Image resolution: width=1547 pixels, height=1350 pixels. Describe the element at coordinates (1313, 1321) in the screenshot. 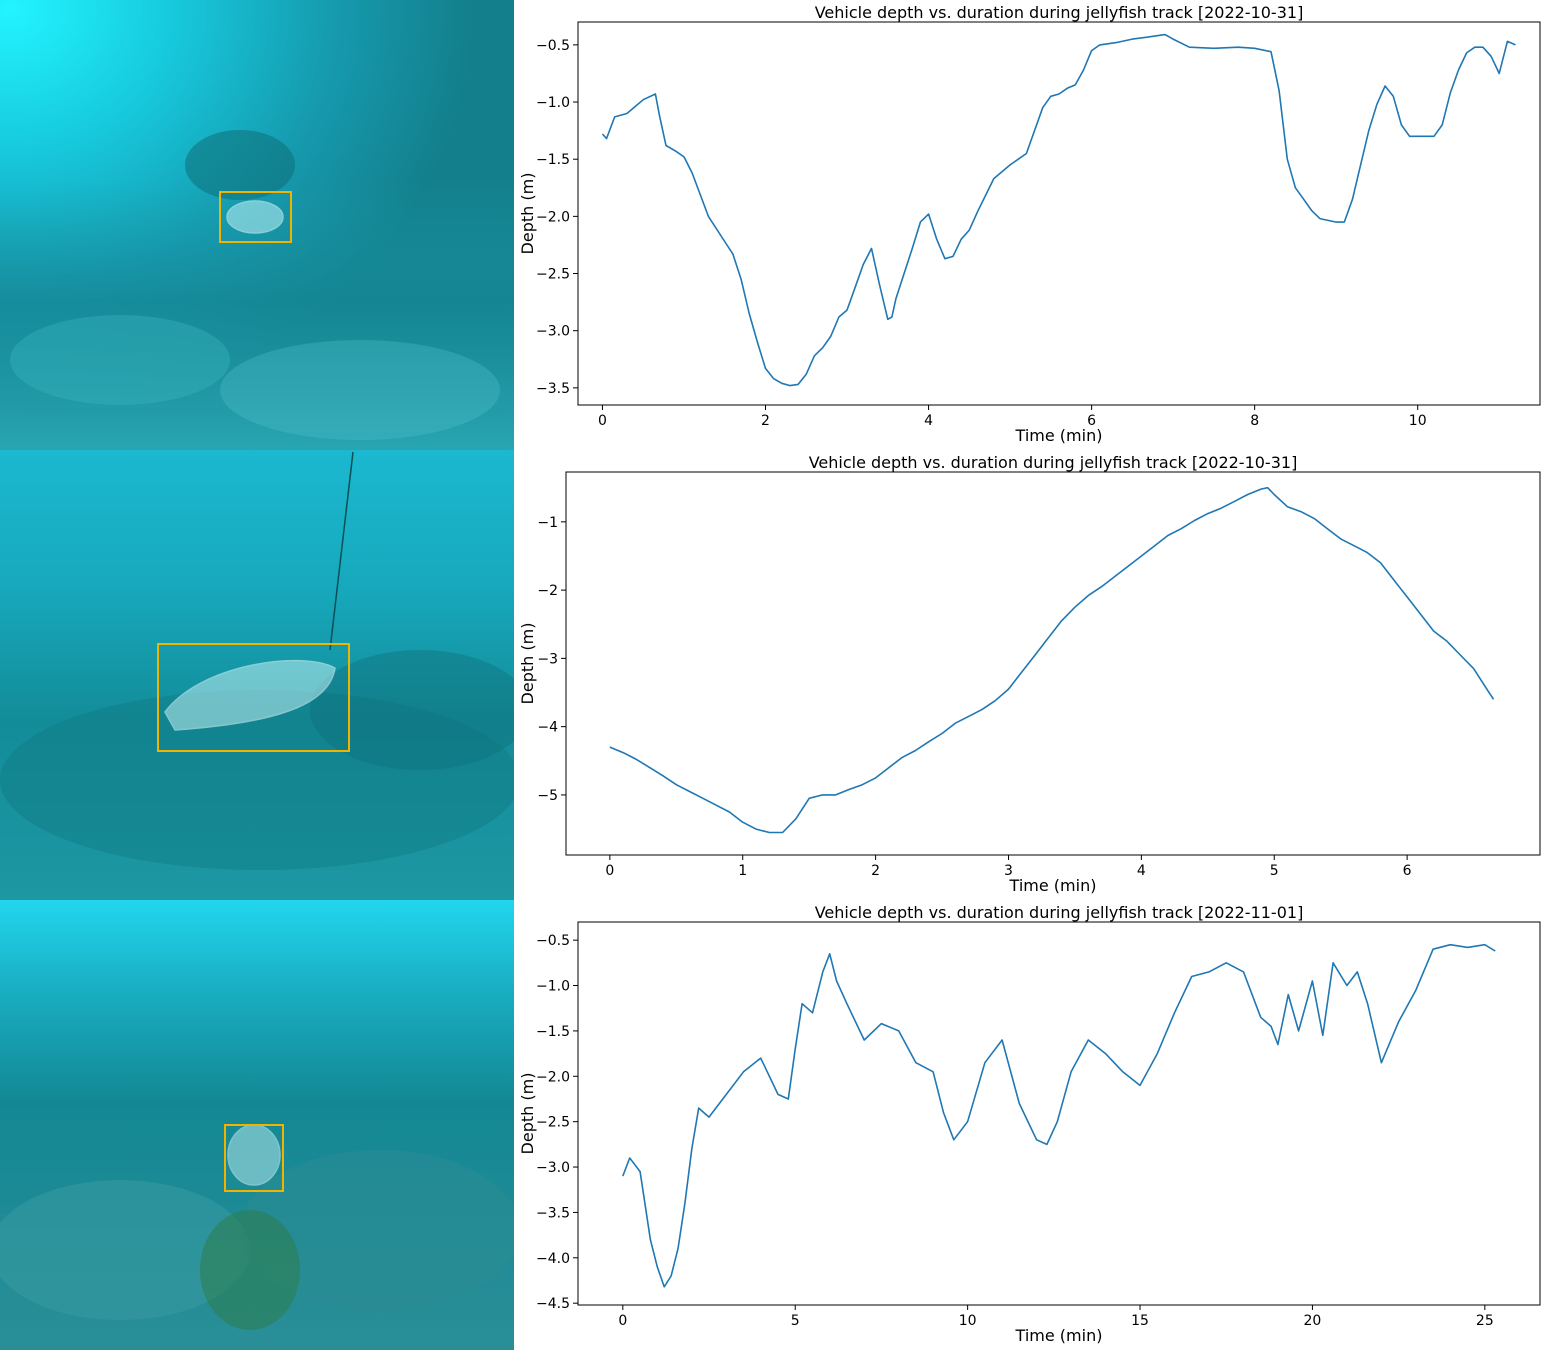

I see `x-tick-label: 20` at that location.